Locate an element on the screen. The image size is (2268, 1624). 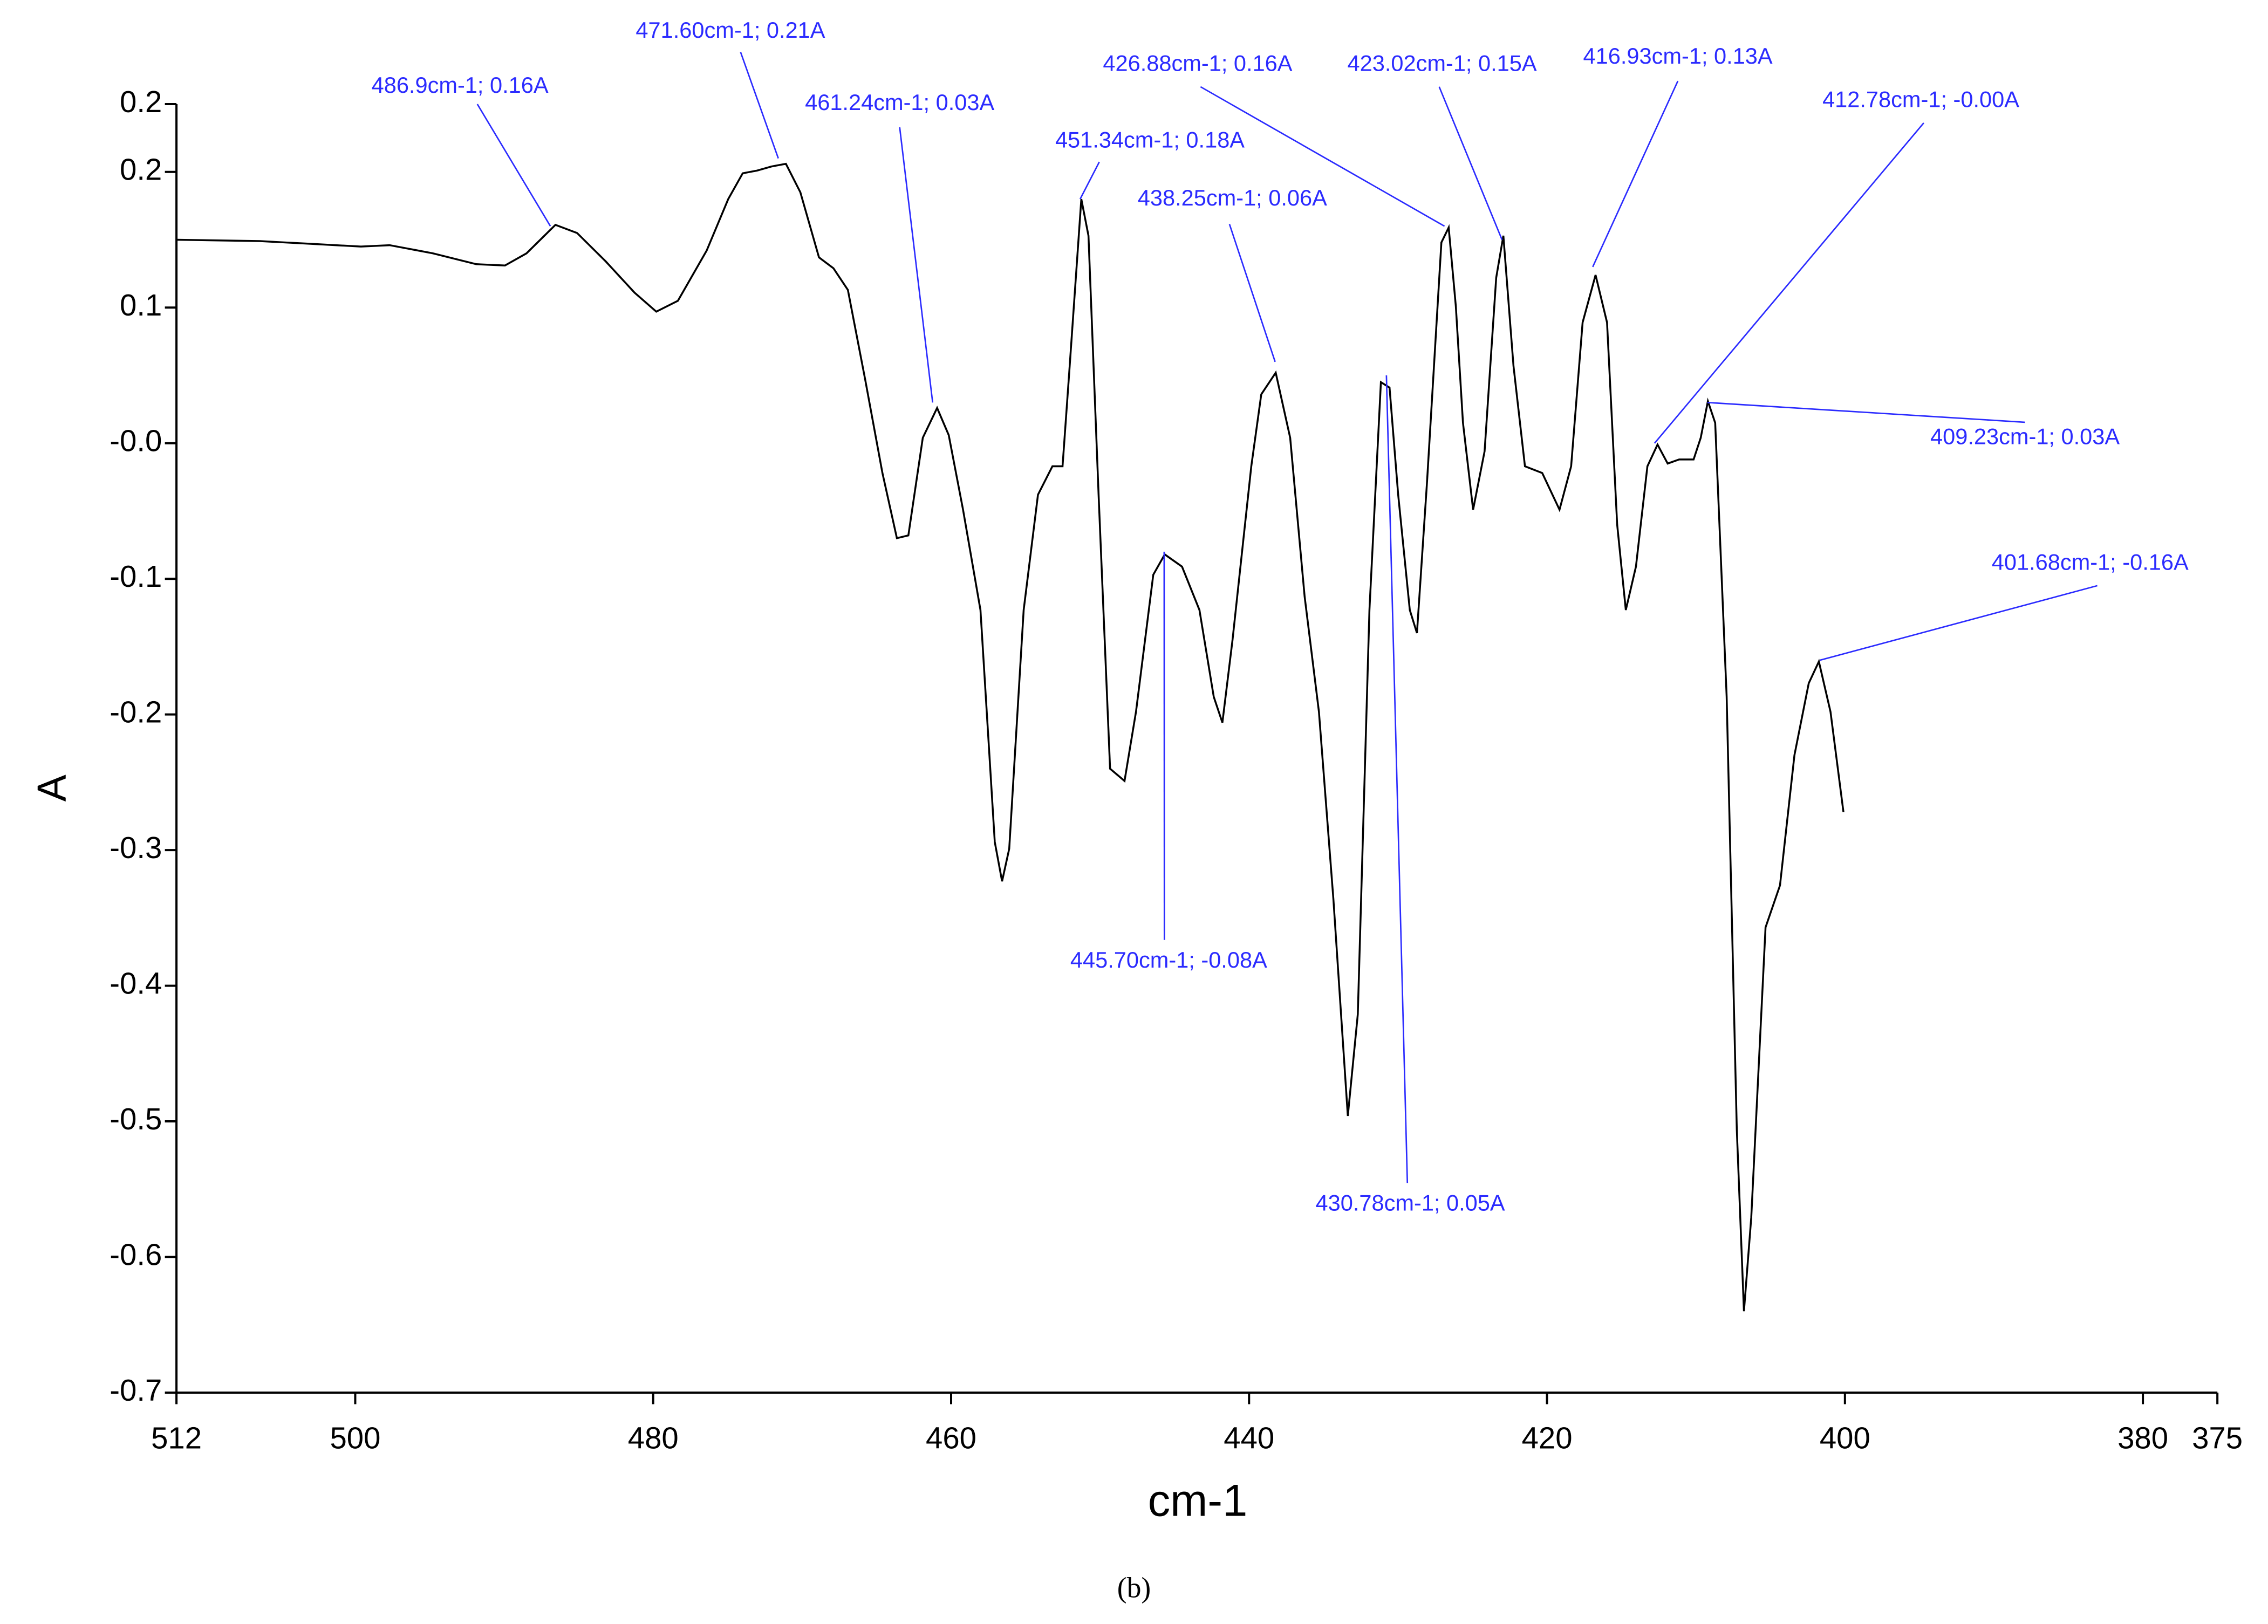
x-tick-label: 420 is located at coordinates (1547, 1438).